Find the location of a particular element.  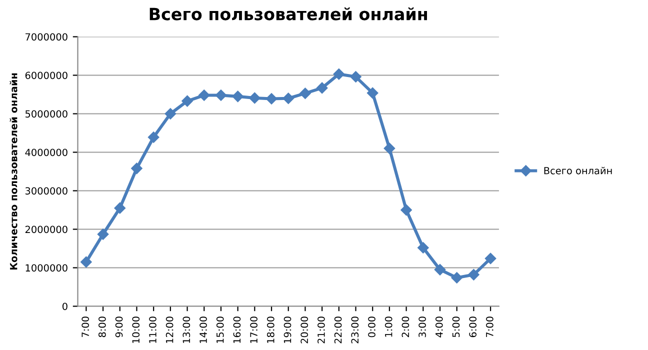

x-tick-label: 15:00 is located at coordinates (220, 329).